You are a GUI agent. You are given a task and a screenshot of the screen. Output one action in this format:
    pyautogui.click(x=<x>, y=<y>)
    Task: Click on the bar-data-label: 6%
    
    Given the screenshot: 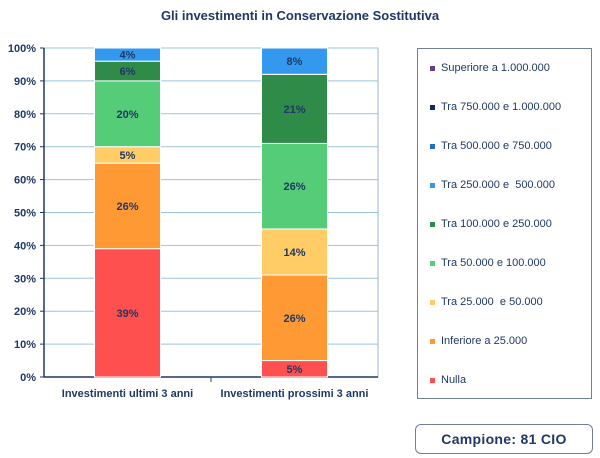 What is the action you would take?
    pyautogui.click(x=128, y=72)
    